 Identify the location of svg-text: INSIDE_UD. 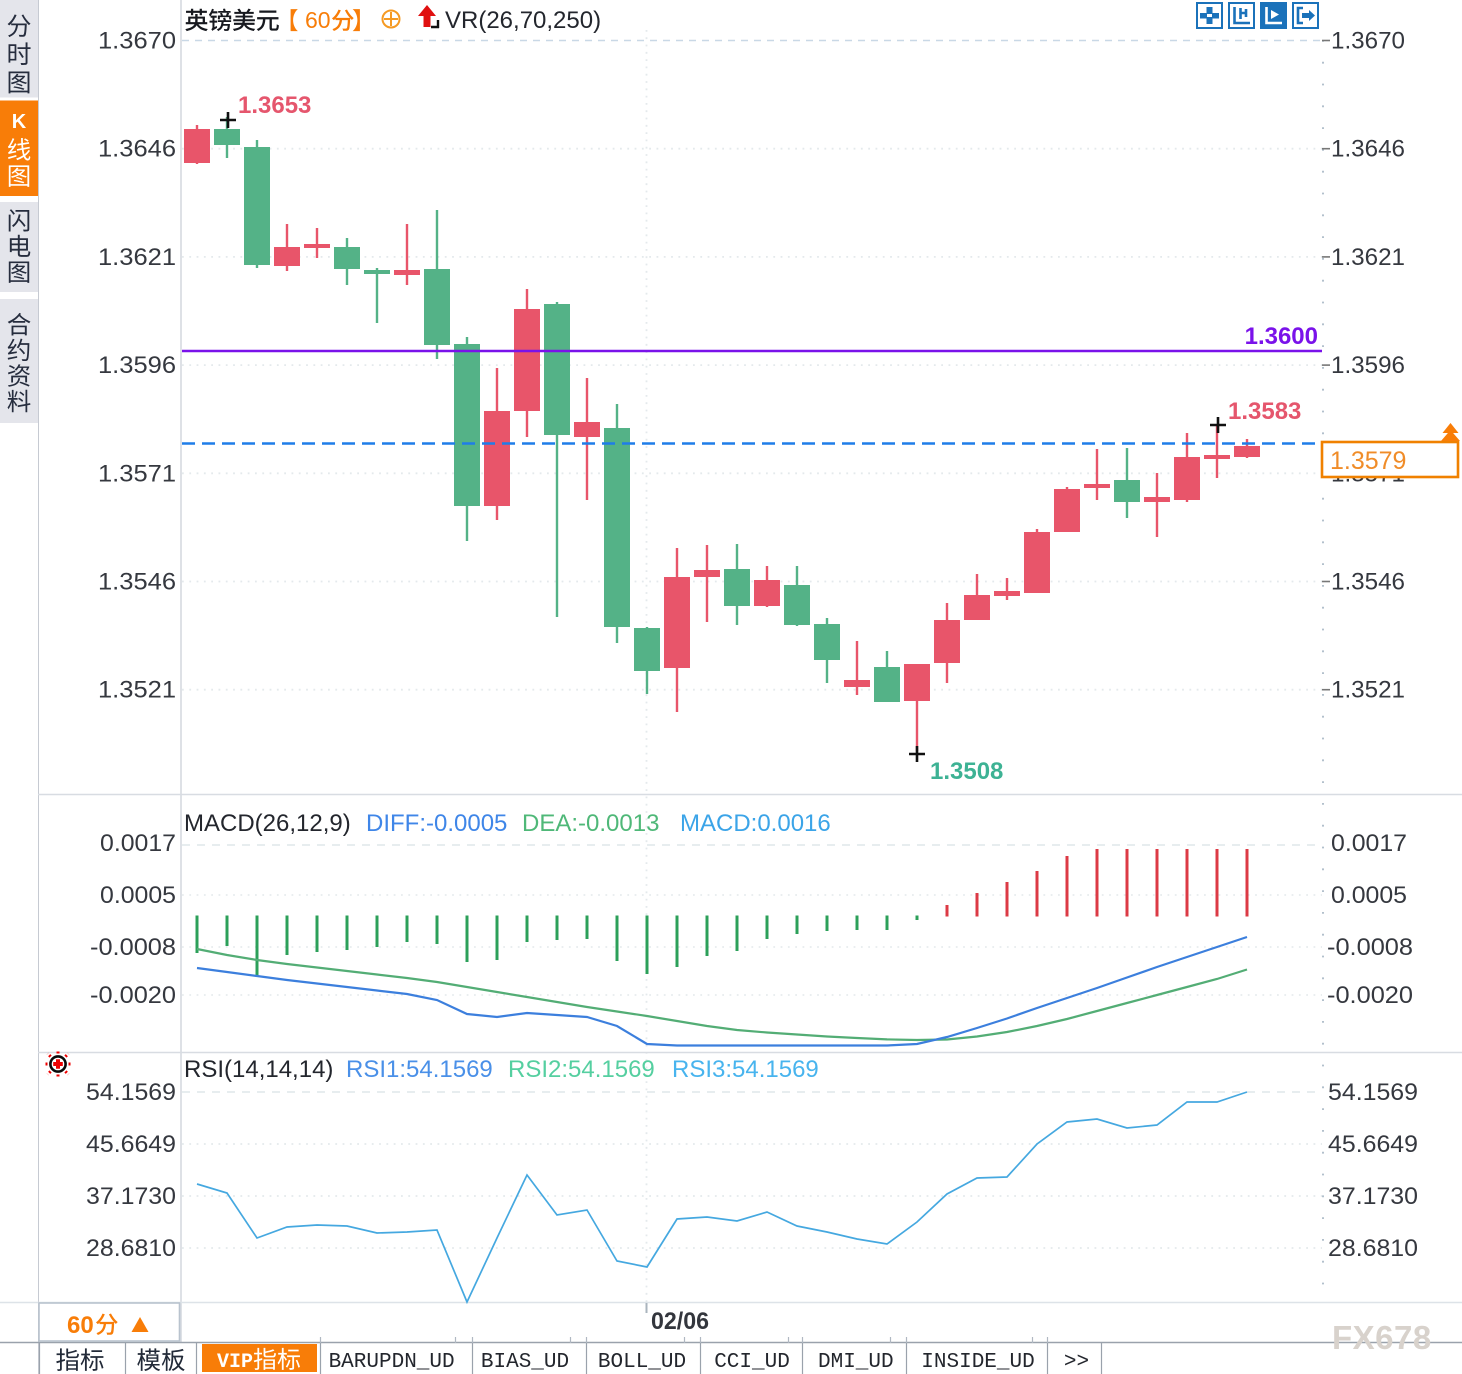
(977, 1362).